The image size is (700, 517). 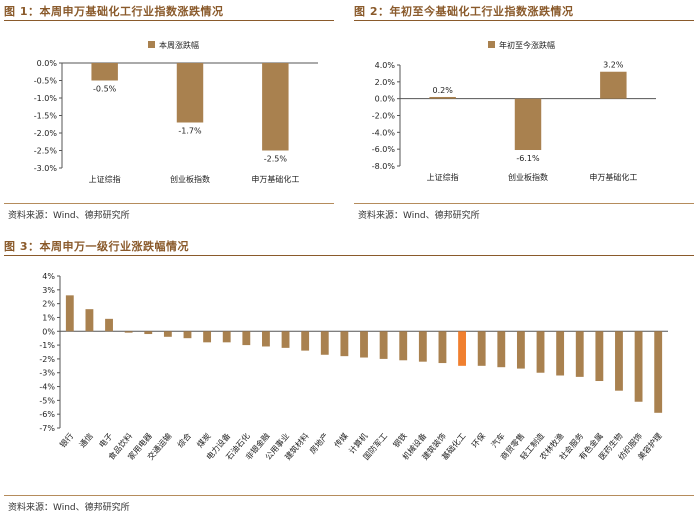 I want to click on bar-基础化工, so click(x=462, y=348).